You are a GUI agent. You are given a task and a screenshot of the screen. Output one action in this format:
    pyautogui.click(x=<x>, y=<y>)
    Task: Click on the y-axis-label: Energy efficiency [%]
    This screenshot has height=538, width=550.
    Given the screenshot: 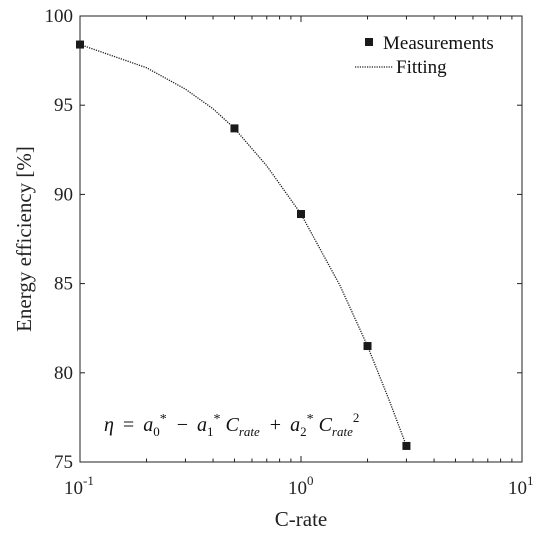 What is the action you would take?
    pyautogui.click(x=24, y=239)
    